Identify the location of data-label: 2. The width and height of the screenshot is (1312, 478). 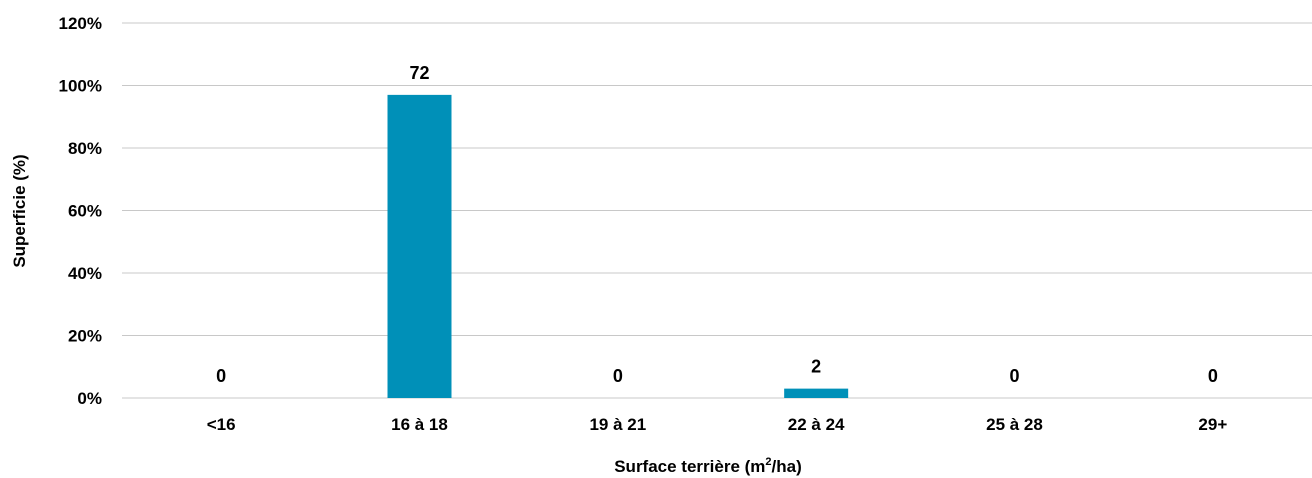
(816, 367).